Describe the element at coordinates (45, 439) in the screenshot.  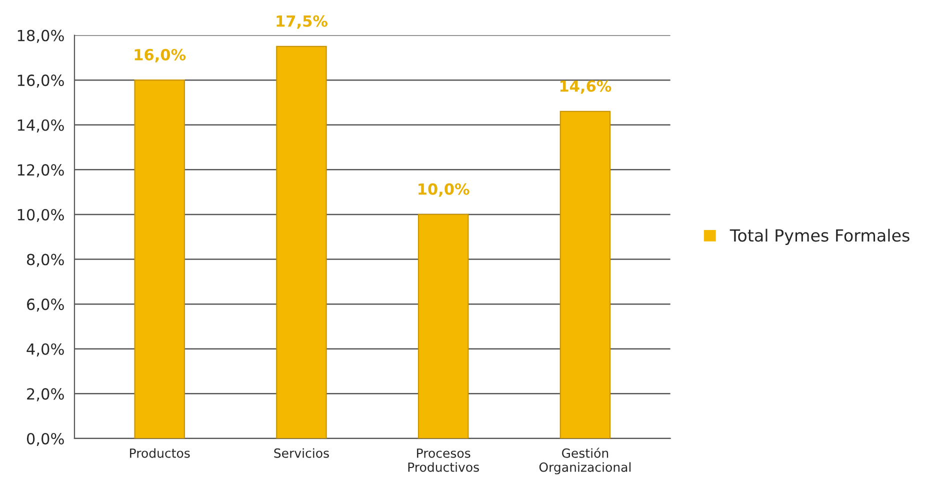
I see `y-tick-label: 0,0%` at that location.